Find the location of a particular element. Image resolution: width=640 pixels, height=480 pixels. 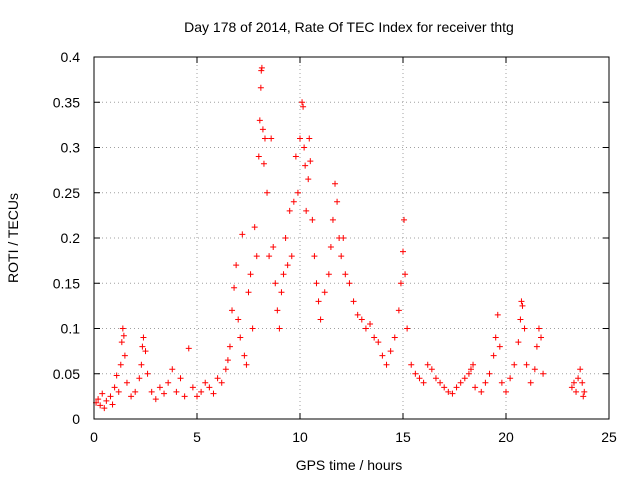

y-tick-label: 0.3 is located at coordinates (71, 148).